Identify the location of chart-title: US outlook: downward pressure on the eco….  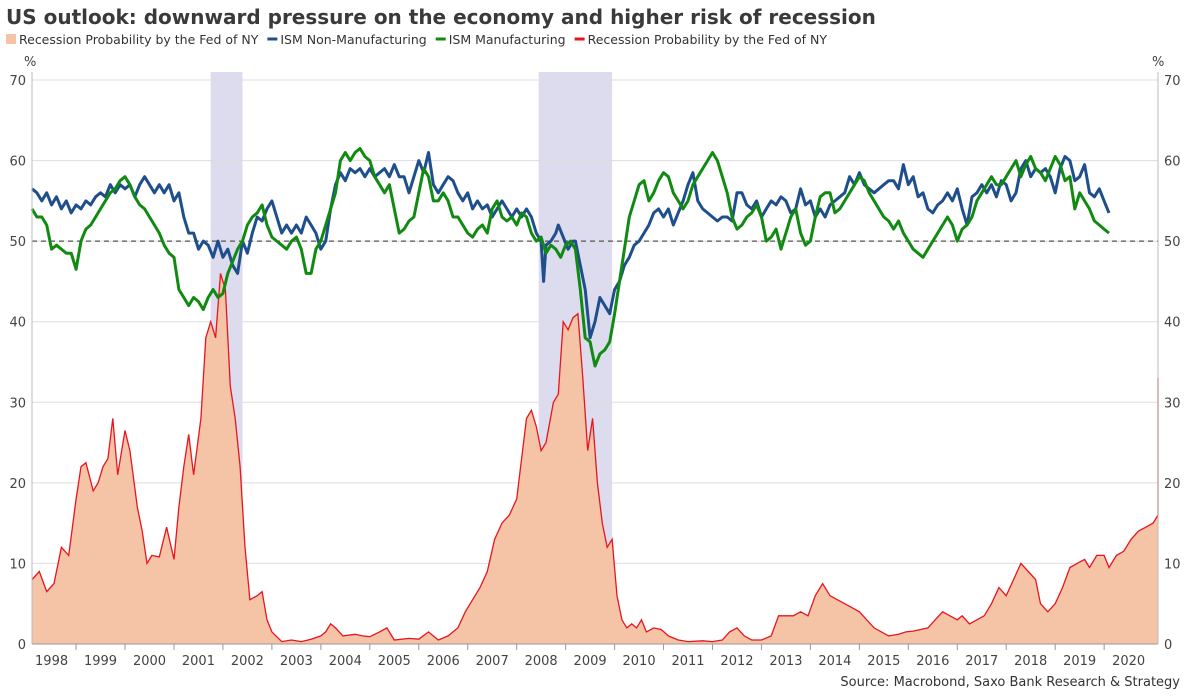
(441, 17).